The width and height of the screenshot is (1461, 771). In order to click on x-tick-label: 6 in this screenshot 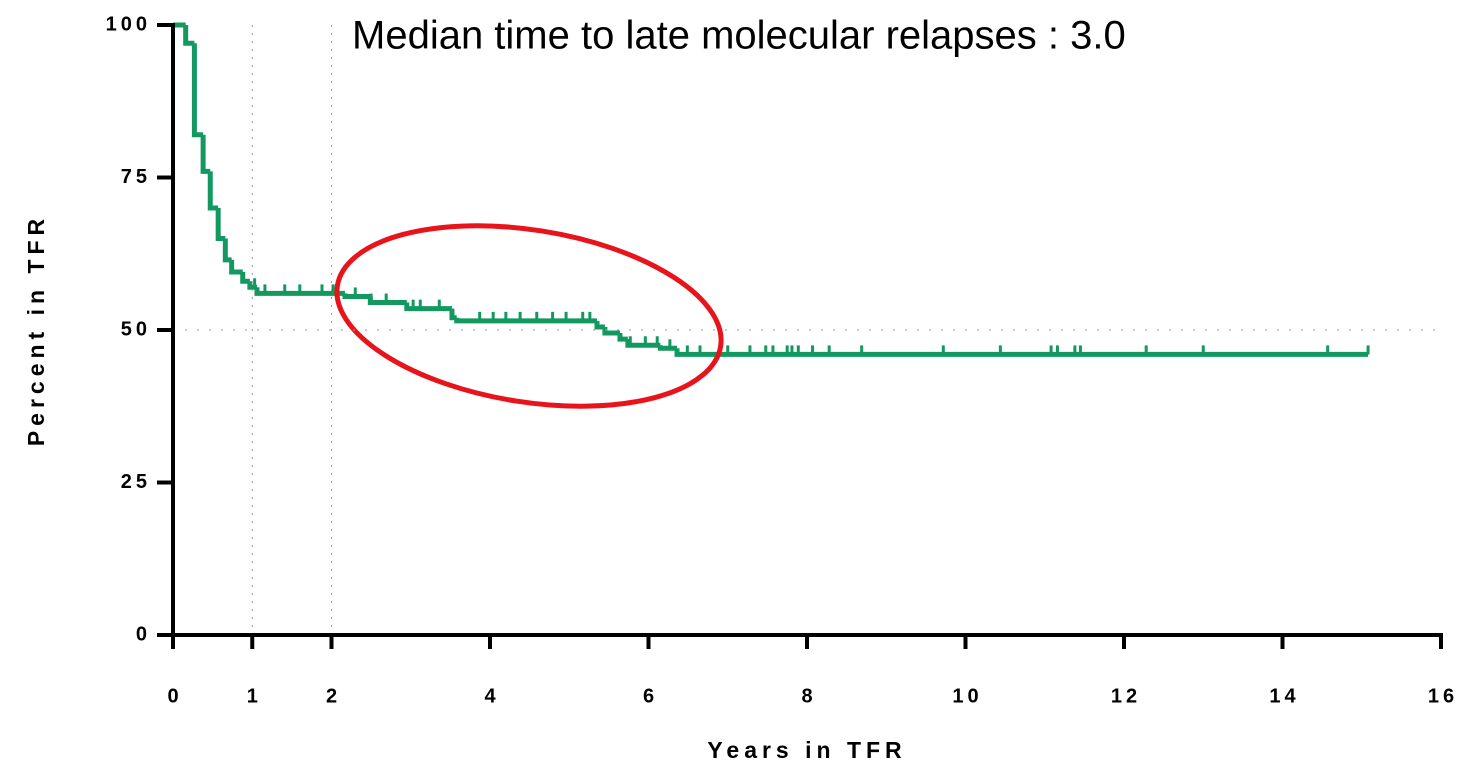, I will do `click(650, 696)`.